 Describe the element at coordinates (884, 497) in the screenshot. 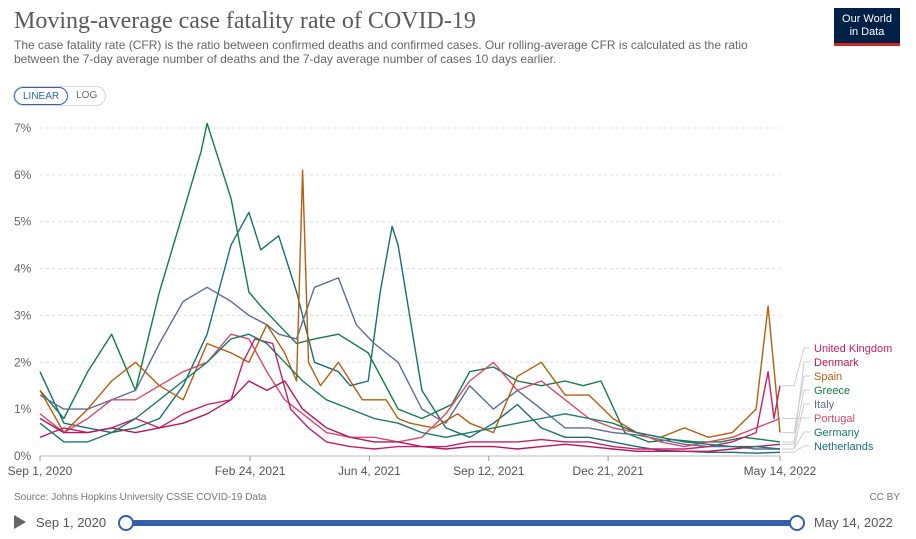

I see `license-link: CC BY` at that location.